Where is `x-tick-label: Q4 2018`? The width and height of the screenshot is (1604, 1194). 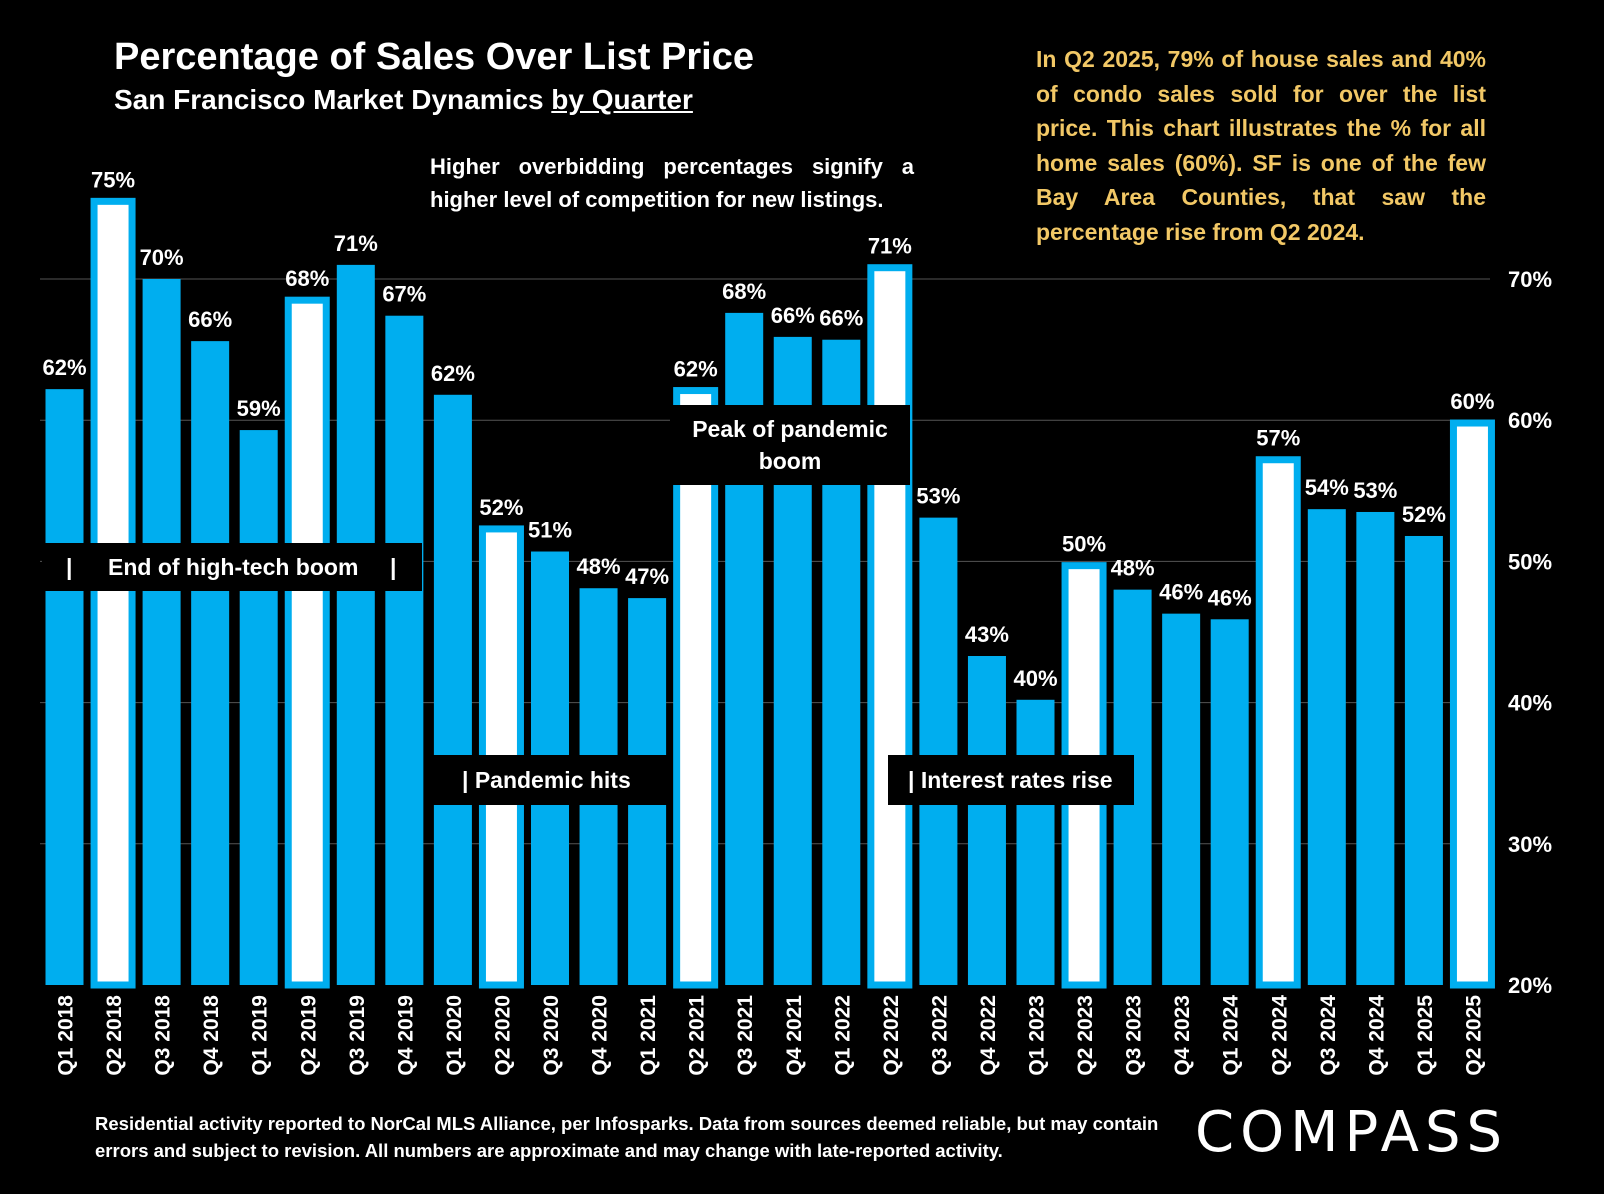
x-tick-label: Q4 2018 is located at coordinates (211, 1035).